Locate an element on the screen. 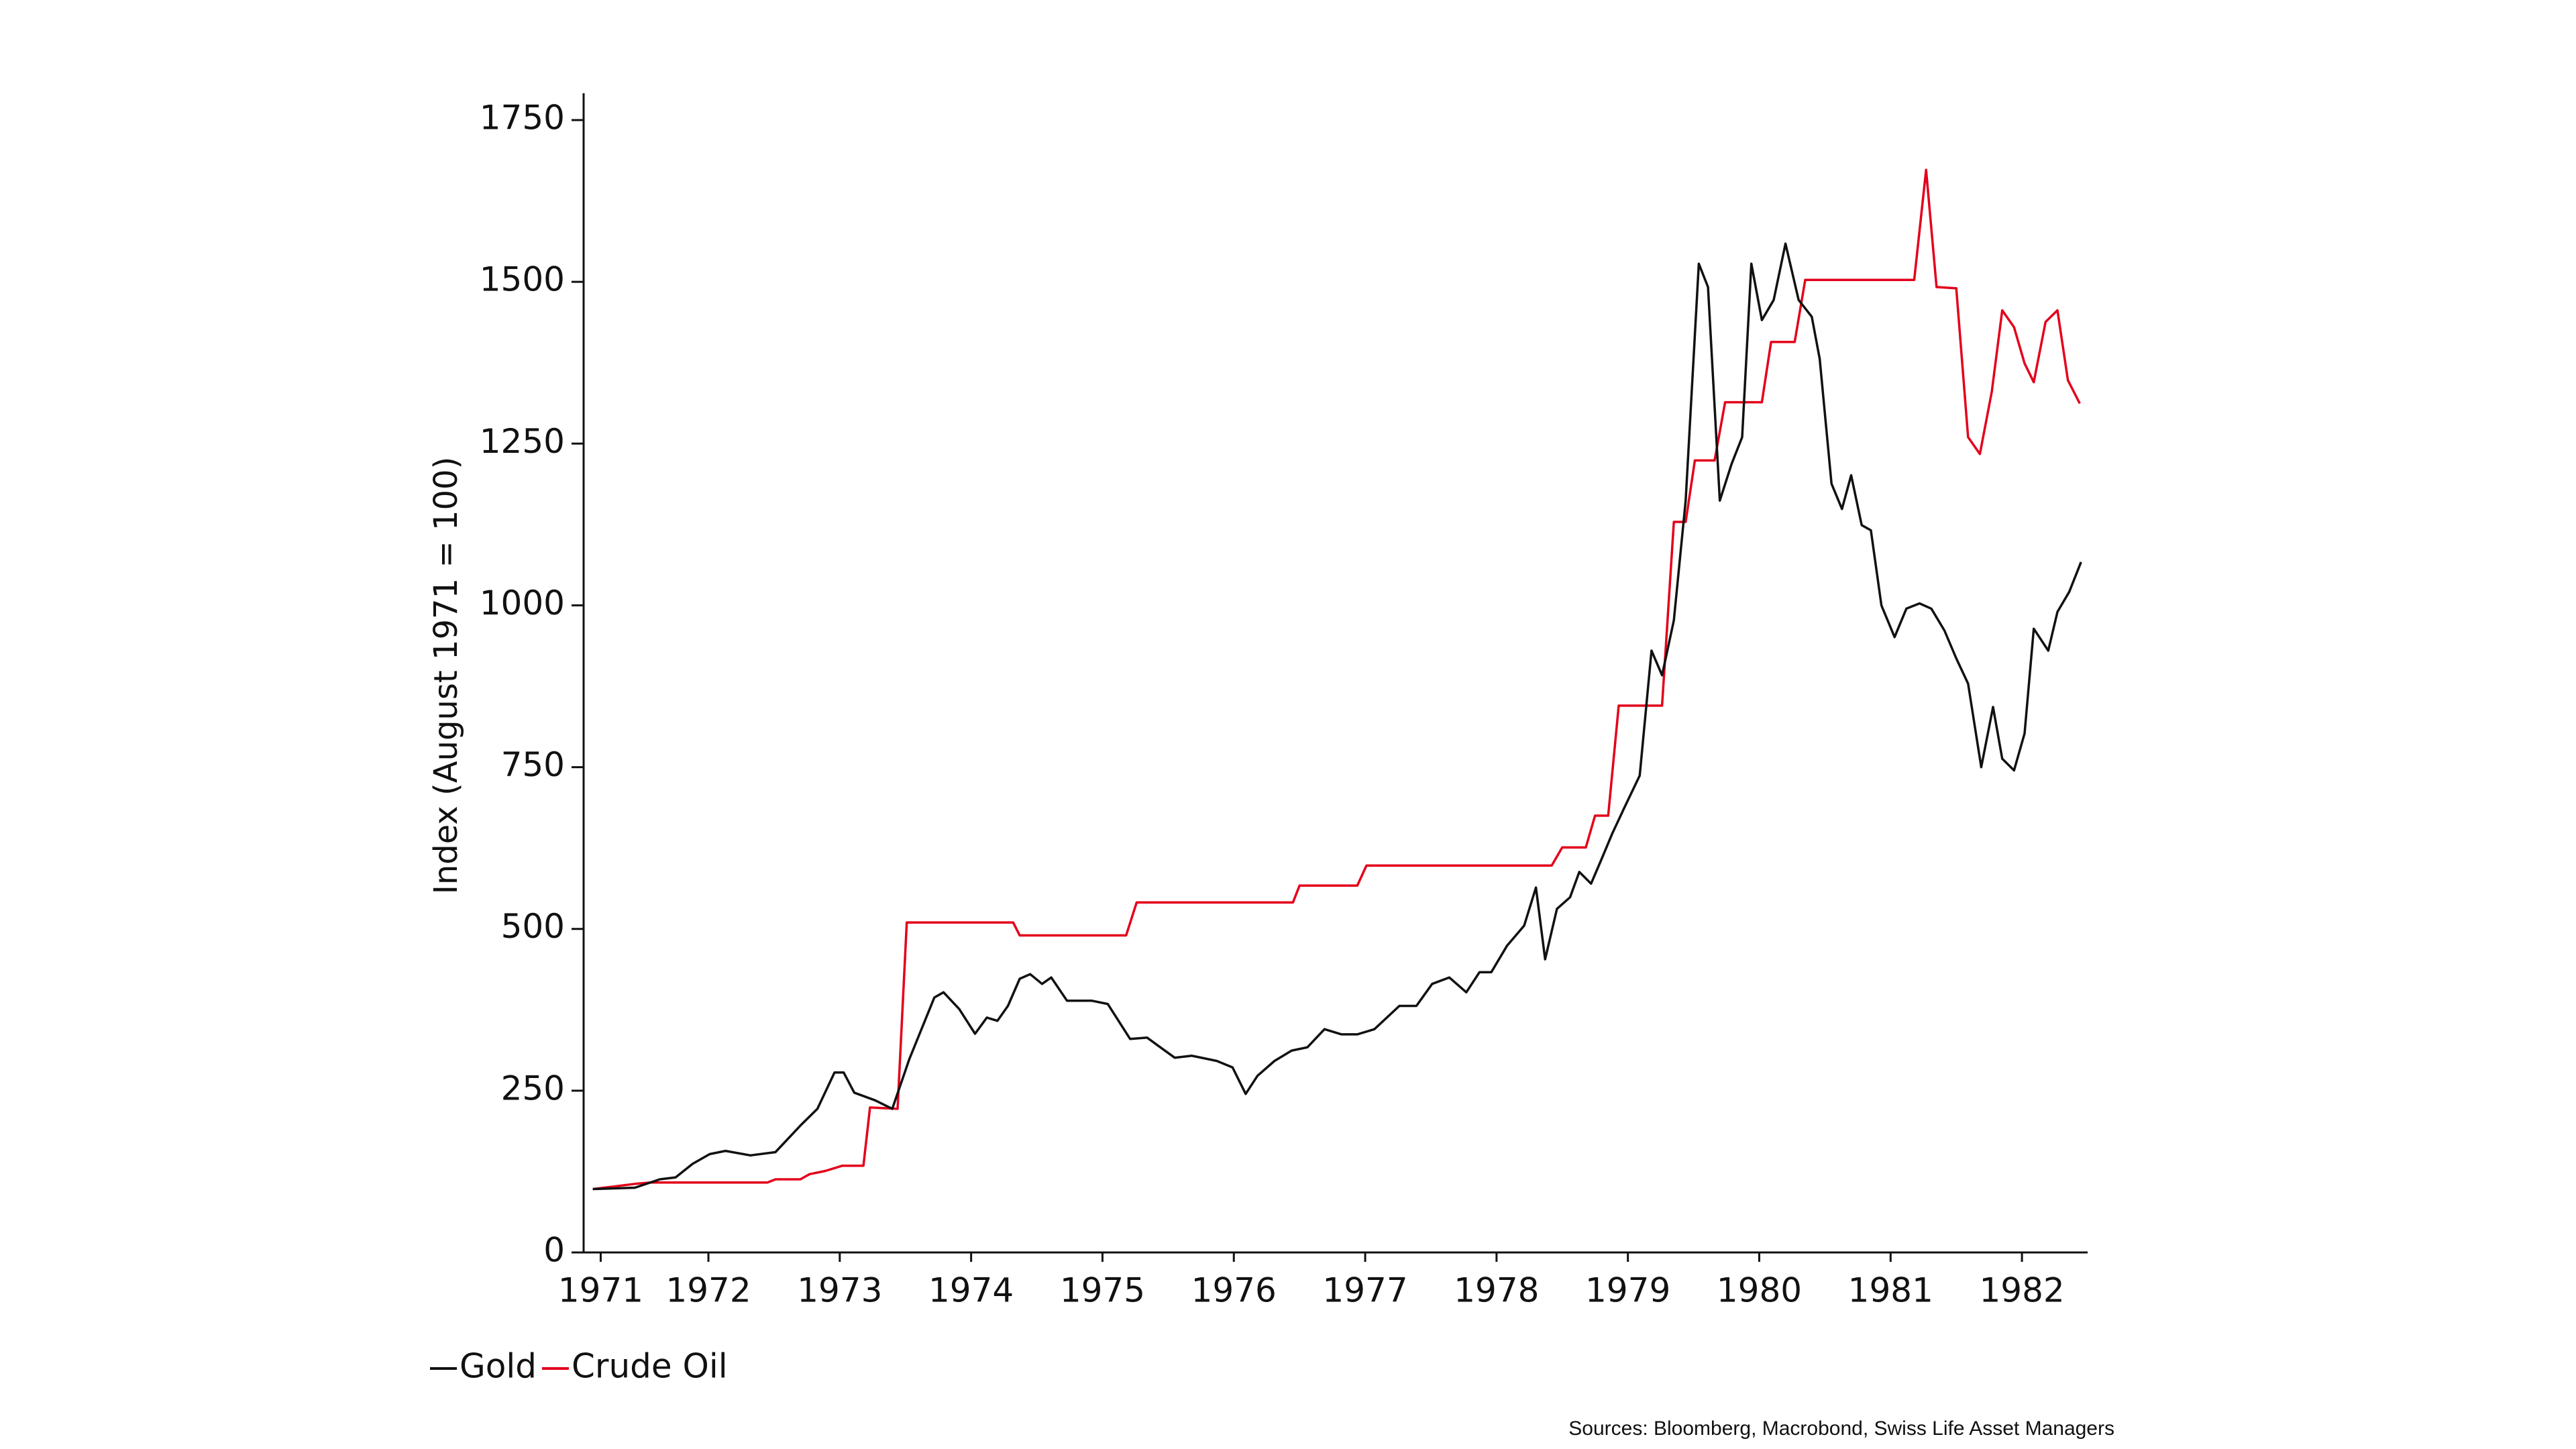  y-axis-title: Index (August 1971 = 100) is located at coordinates (446, 676).